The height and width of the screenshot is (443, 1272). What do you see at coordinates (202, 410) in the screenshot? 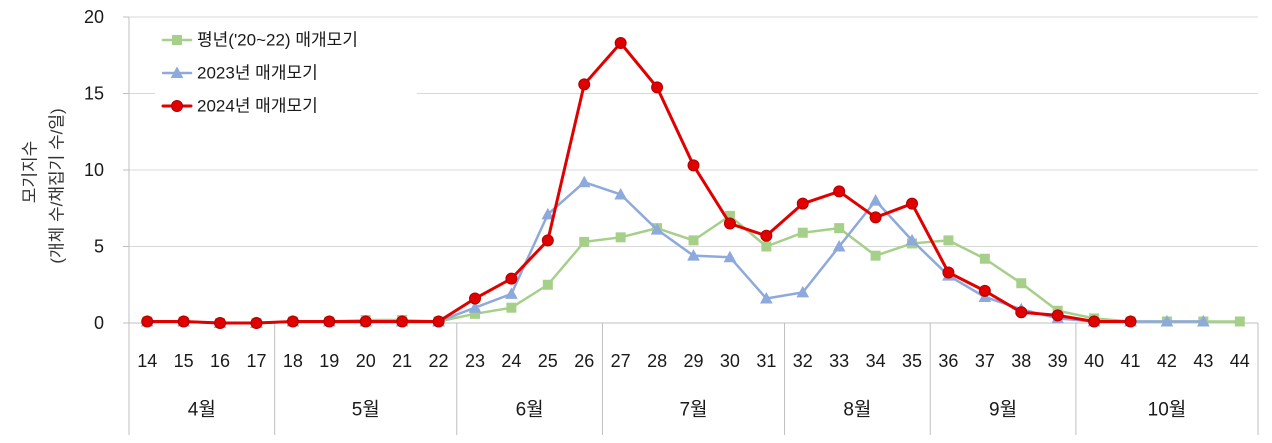
I see `x-group-label-month: 4월` at bounding box center [202, 410].